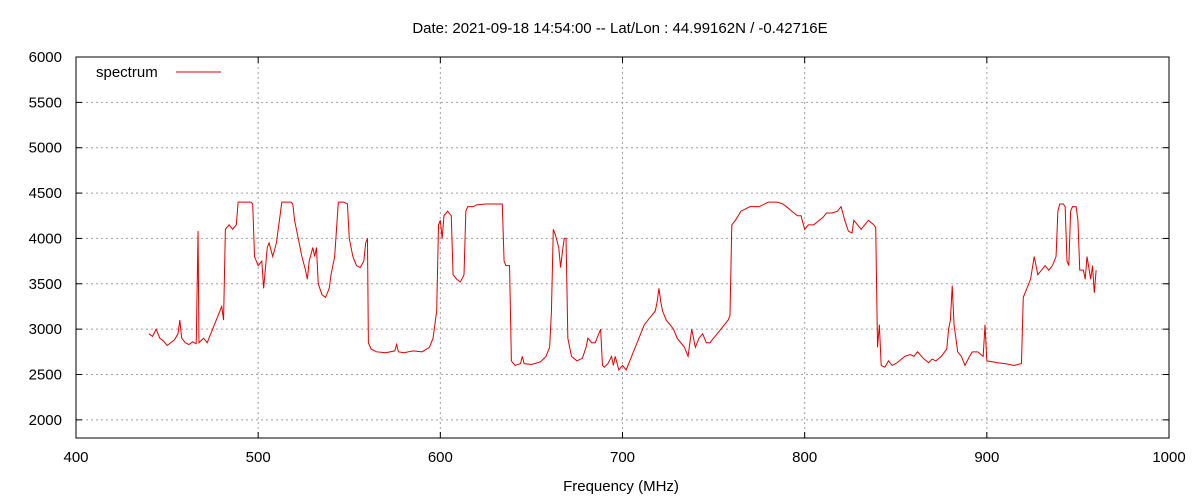 This screenshot has width=1200, height=500. What do you see at coordinates (622, 457) in the screenshot?
I see `x-tick-label: 700` at bounding box center [622, 457].